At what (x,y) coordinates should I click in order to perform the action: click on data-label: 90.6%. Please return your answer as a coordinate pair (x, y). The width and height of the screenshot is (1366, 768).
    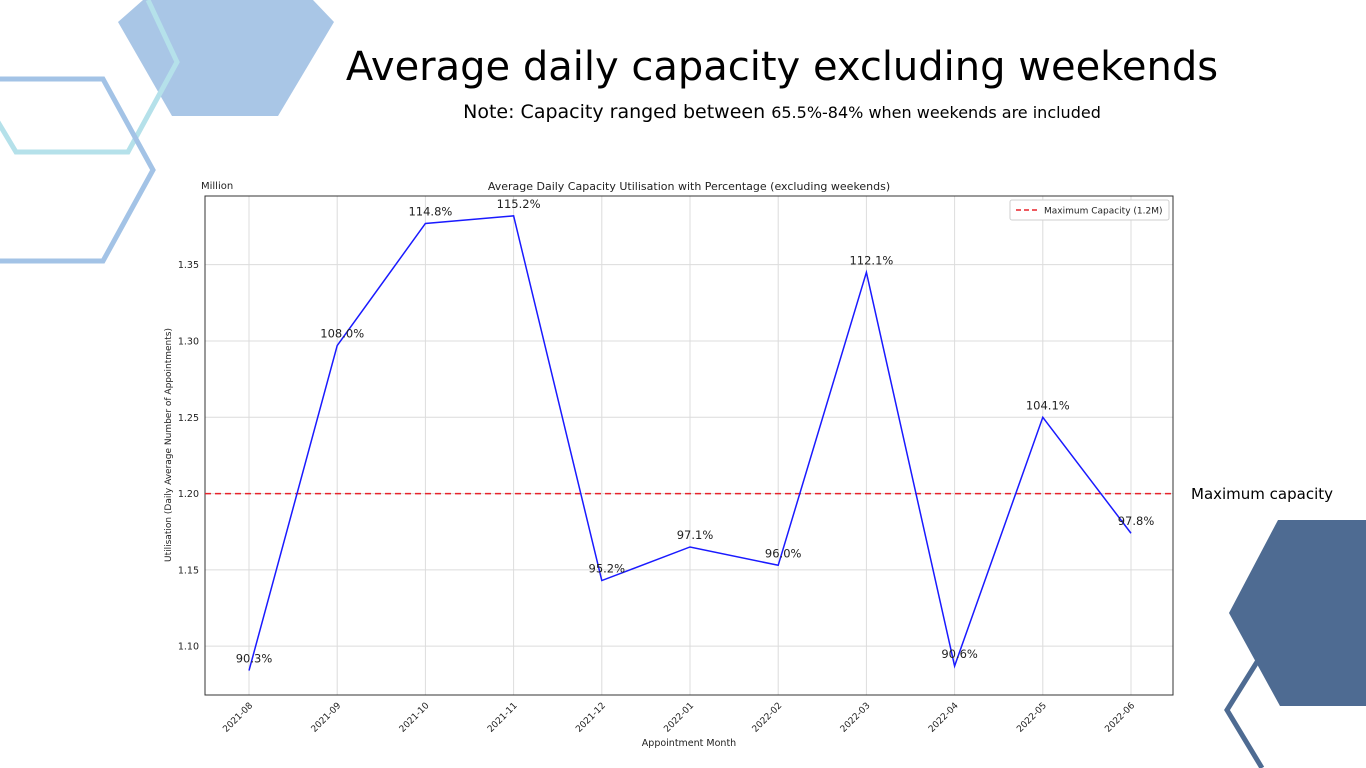
    Looking at the image, I should click on (959, 654).